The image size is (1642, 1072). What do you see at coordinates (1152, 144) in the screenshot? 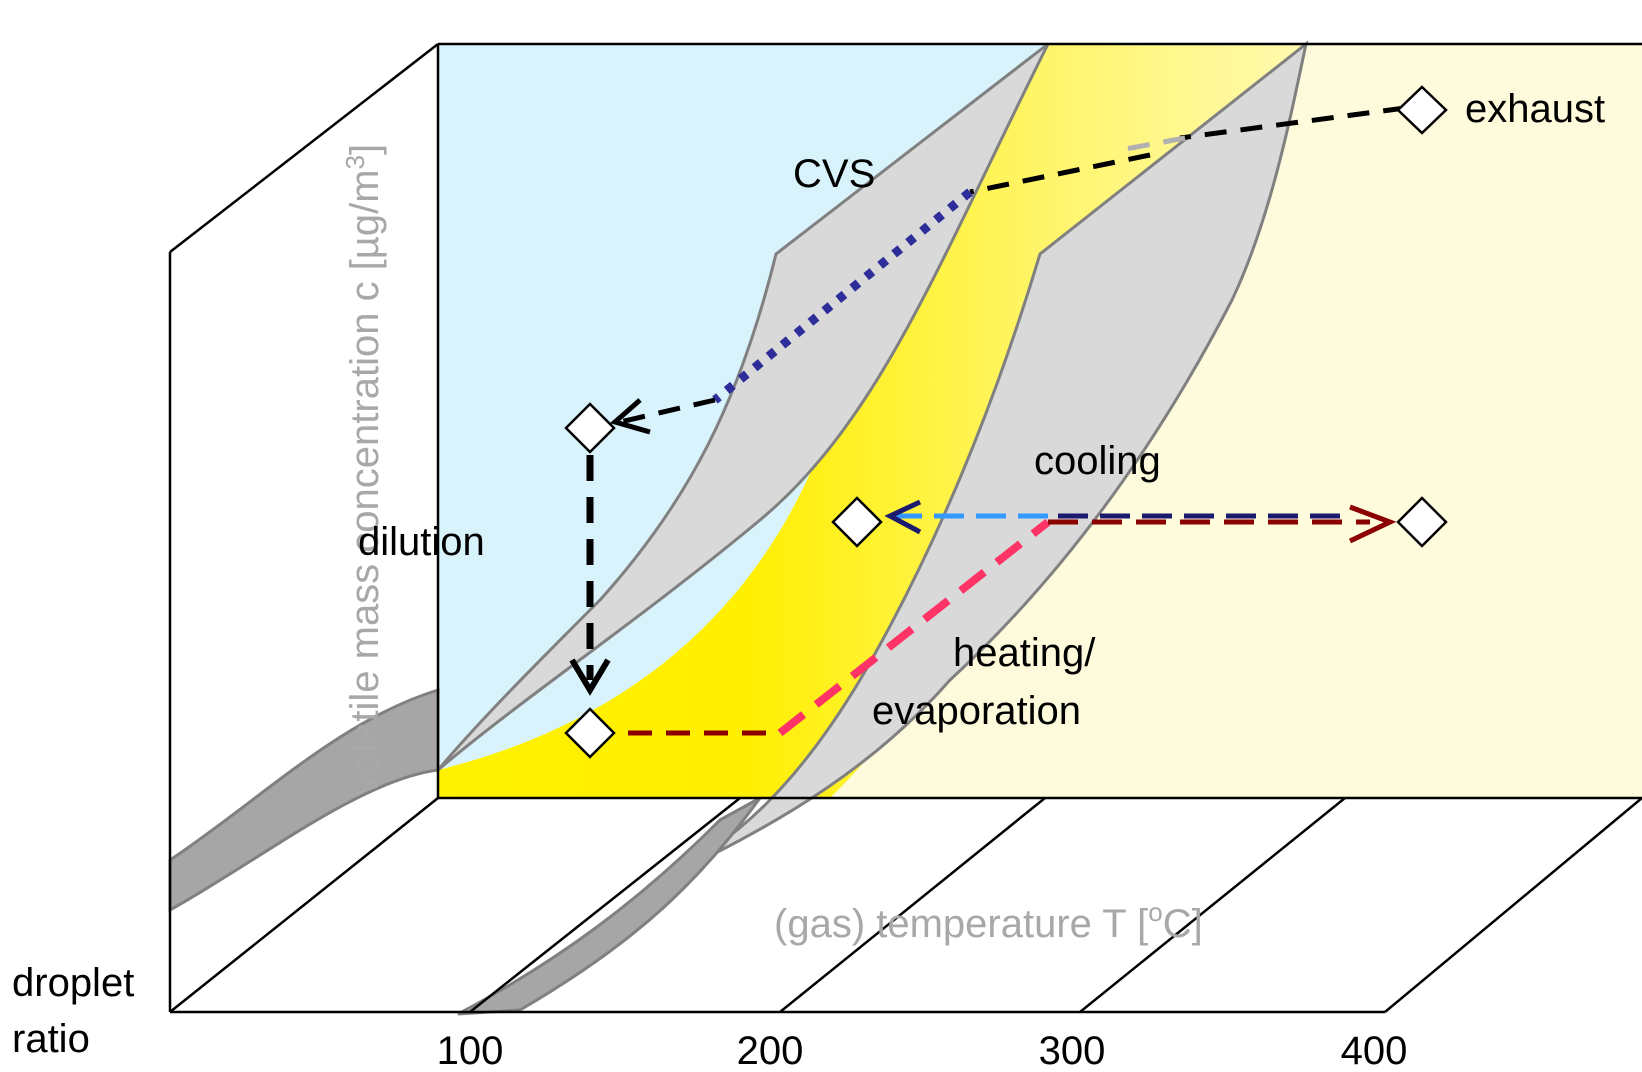
I see `path-exhaust-grey-segment` at bounding box center [1152, 144].